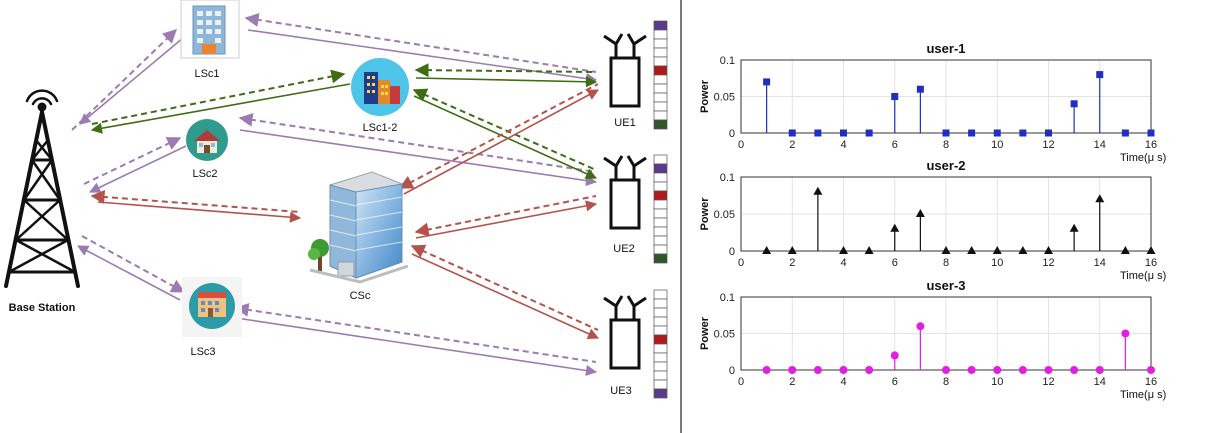 This screenshot has height=433, width=1222. I want to click on lsc1-label: LSc1, so click(206, 74).